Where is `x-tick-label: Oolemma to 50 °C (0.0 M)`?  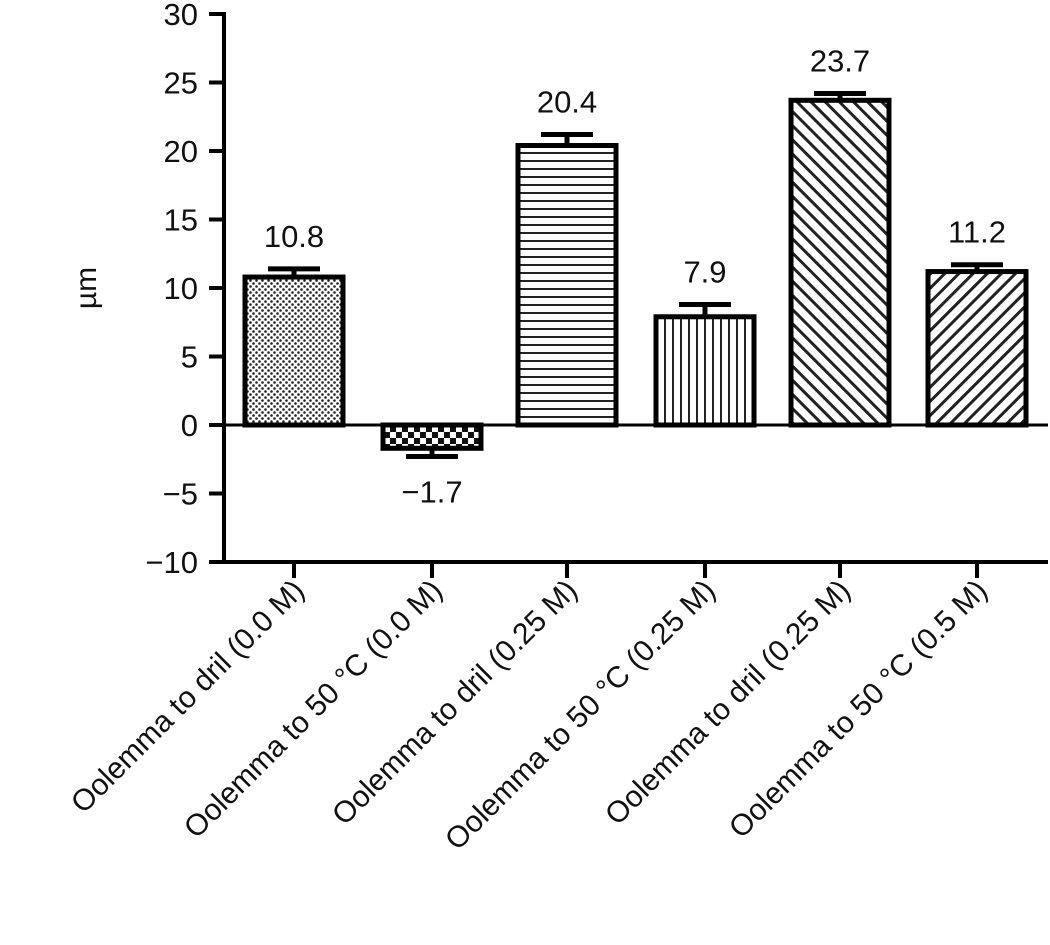
x-tick-label: Oolemma to 50 °C (0.0 M) is located at coordinates (313, 709).